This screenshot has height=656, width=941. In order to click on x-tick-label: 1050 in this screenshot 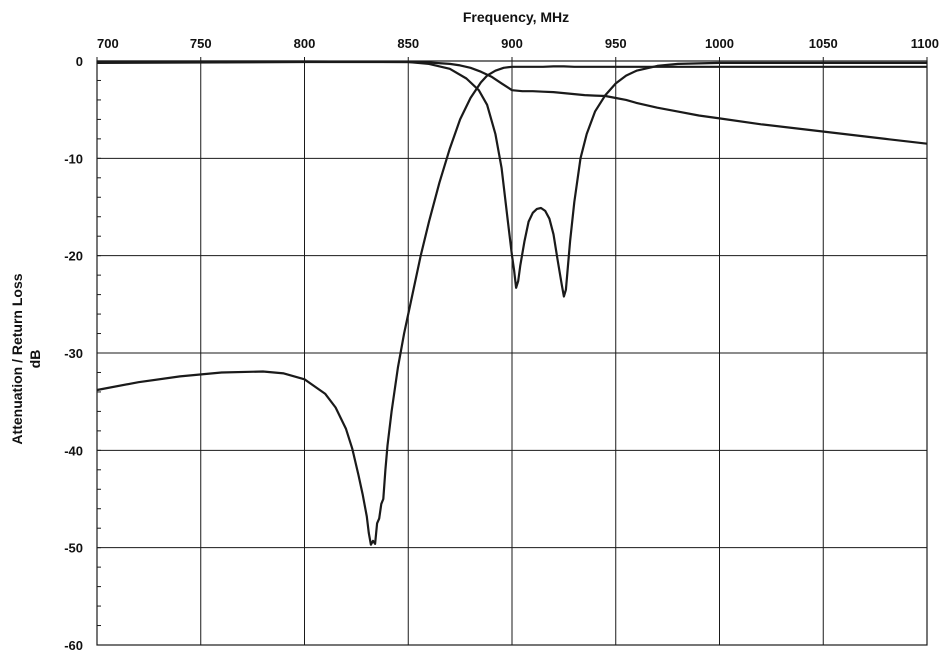, I will do `click(823, 43)`.